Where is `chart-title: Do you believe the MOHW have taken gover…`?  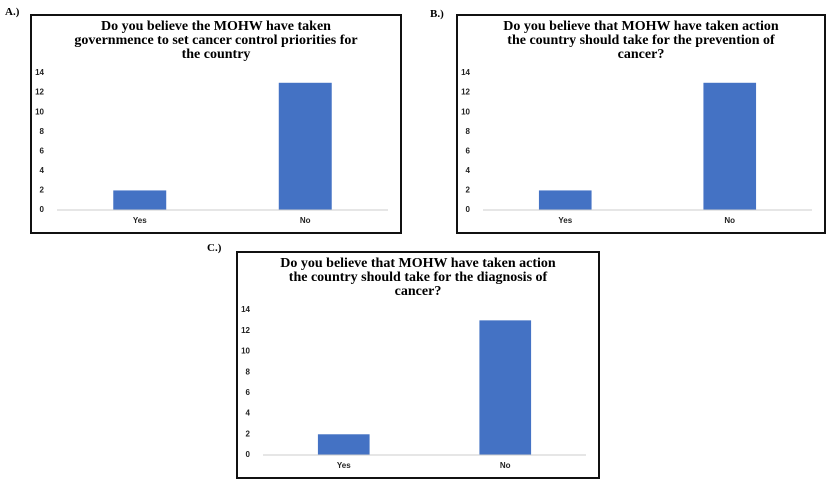
chart-title: Do you believe the MOHW have taken gover… is located at coordinates (216, 40).